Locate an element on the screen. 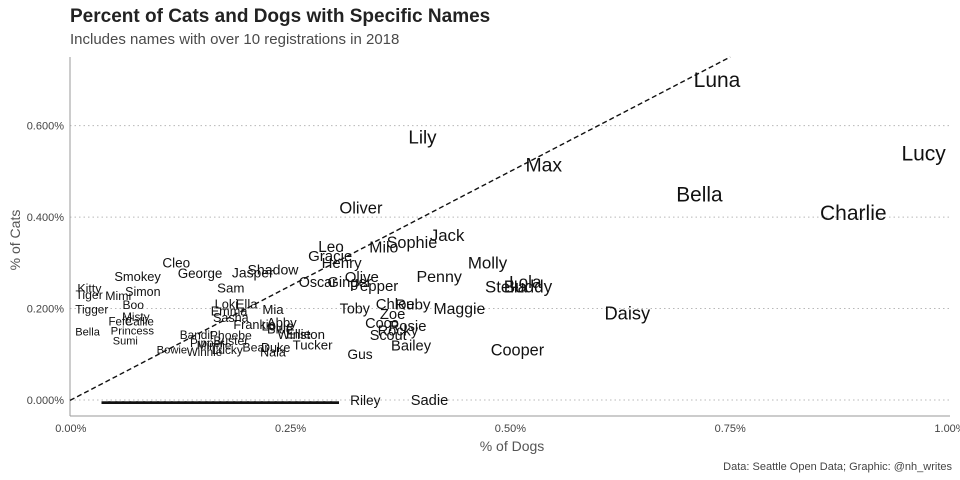 This screenshot has height=480, width=960. point-label-bowie: Bowie is located at coordinates (172, 351).